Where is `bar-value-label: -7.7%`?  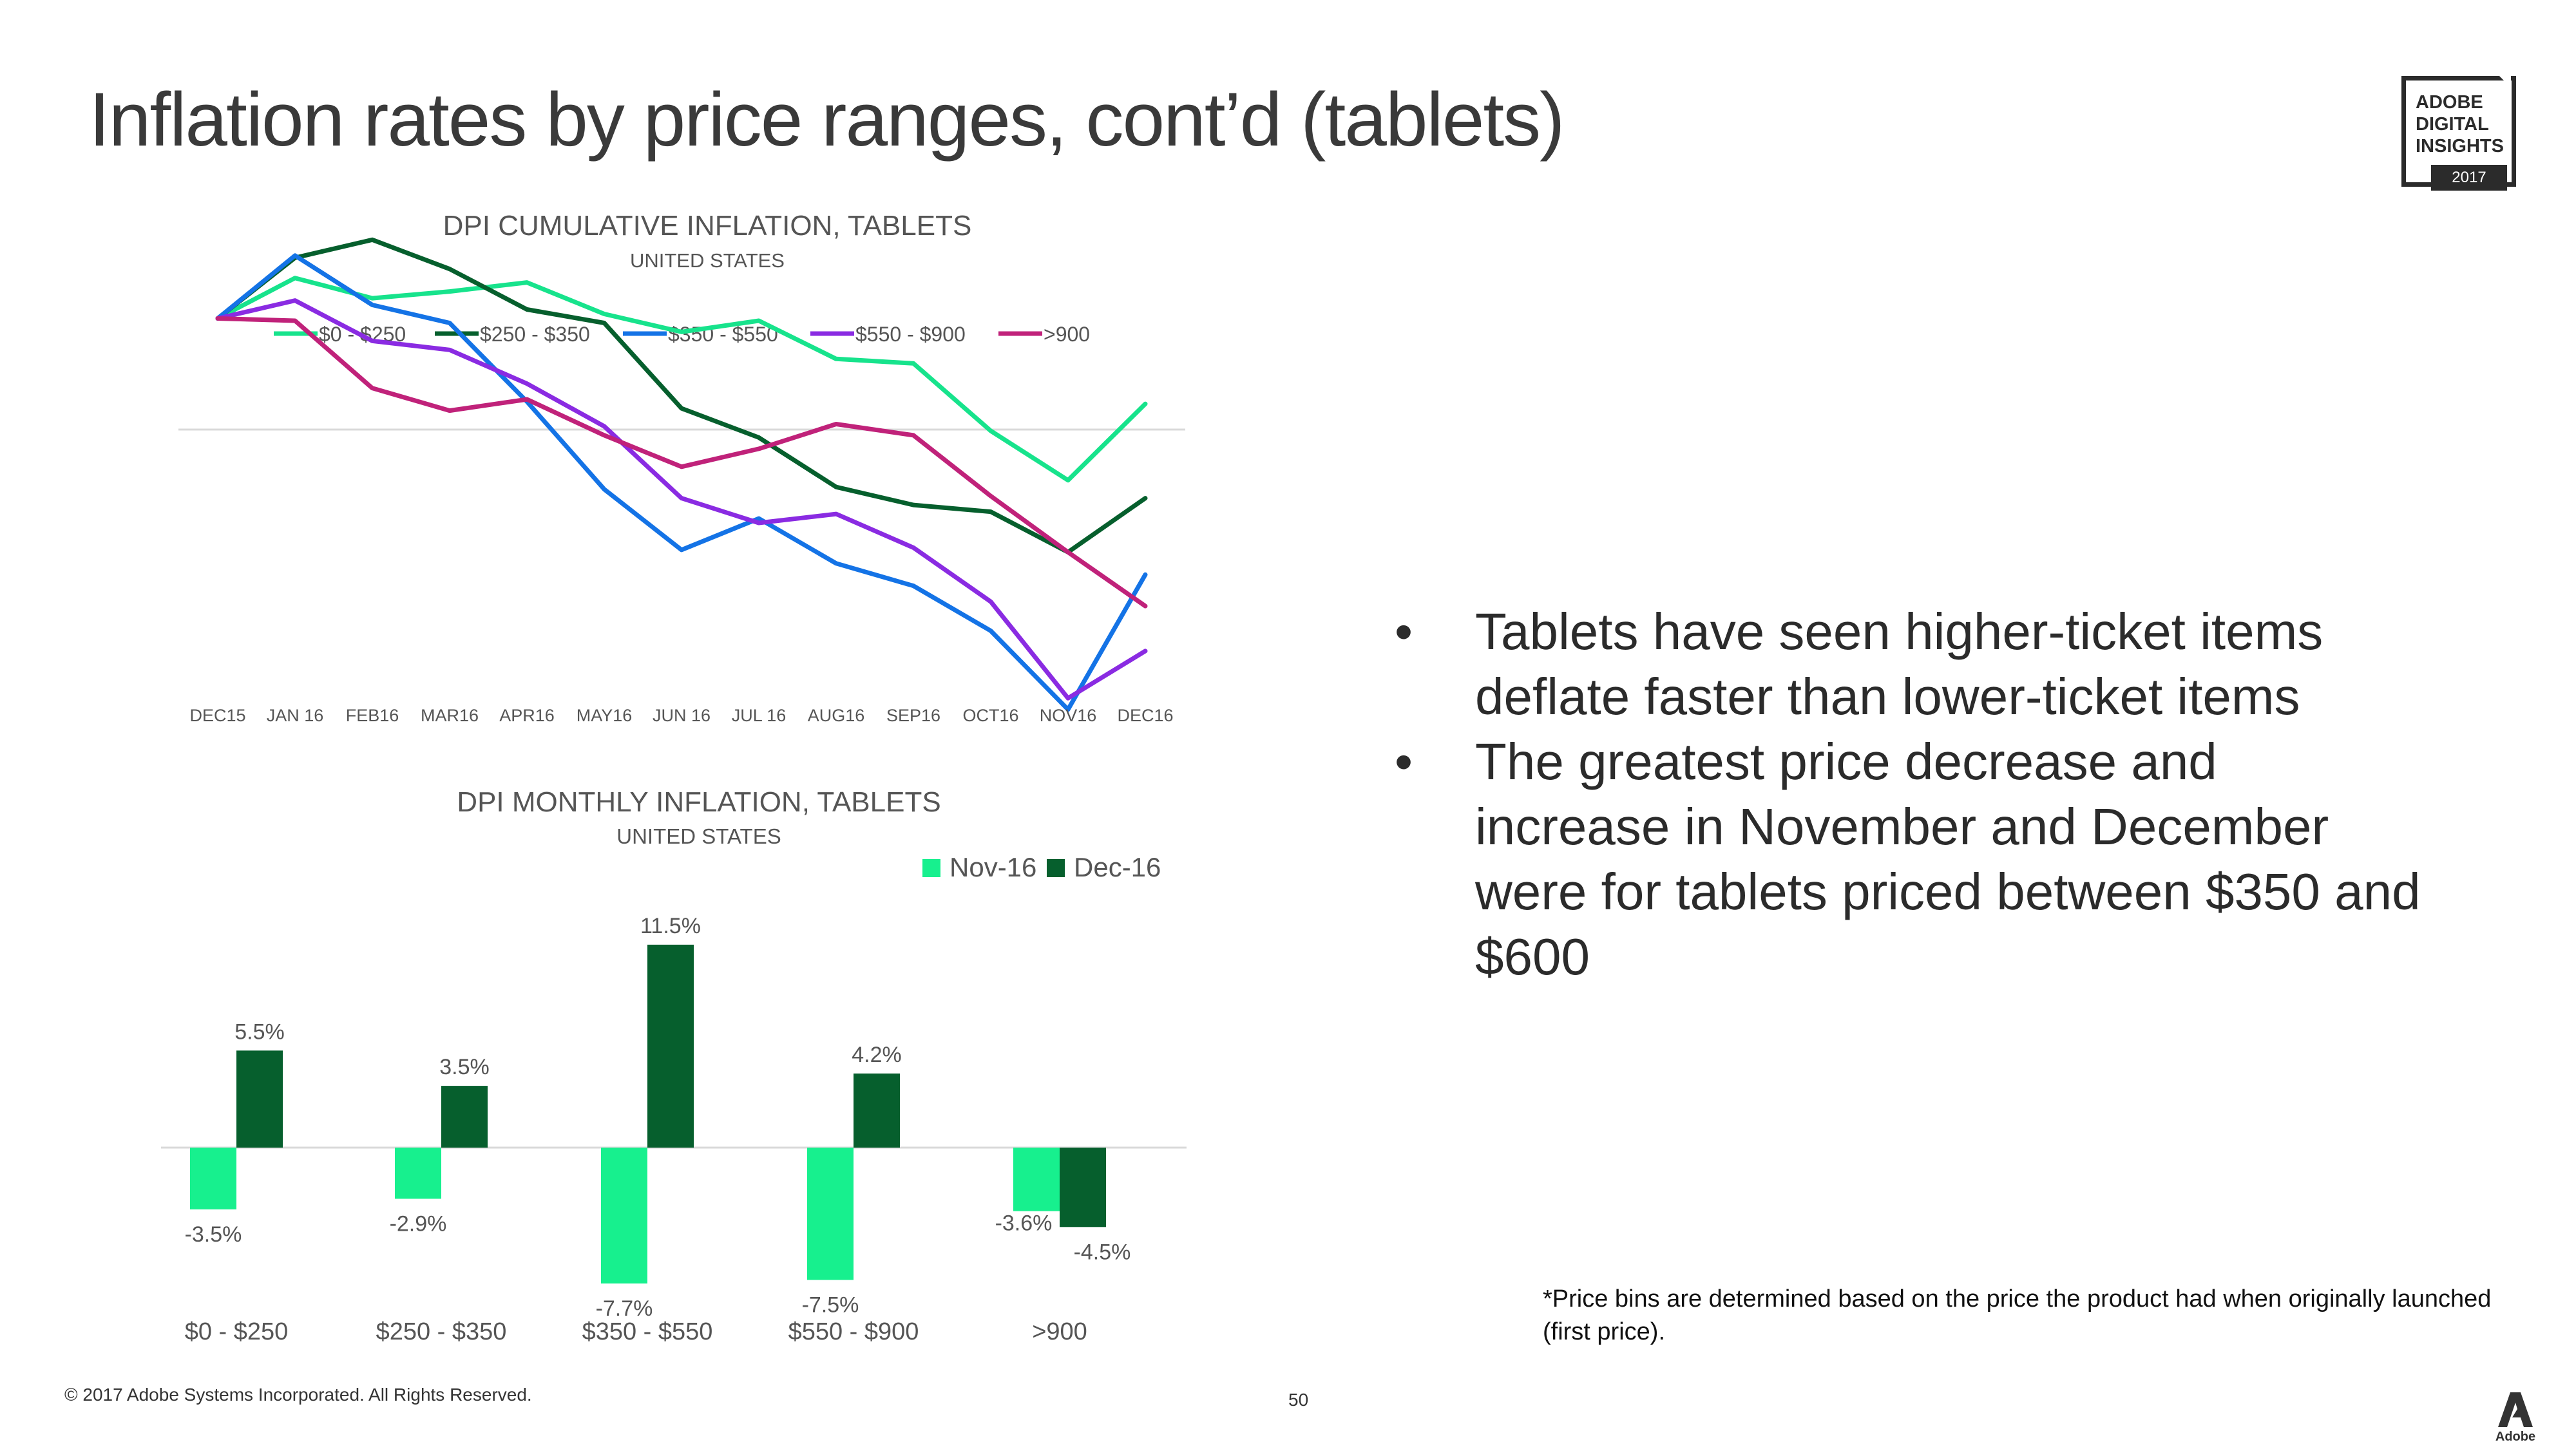
bar-value-label: -7.7% is located at coordinates (624, 1308).